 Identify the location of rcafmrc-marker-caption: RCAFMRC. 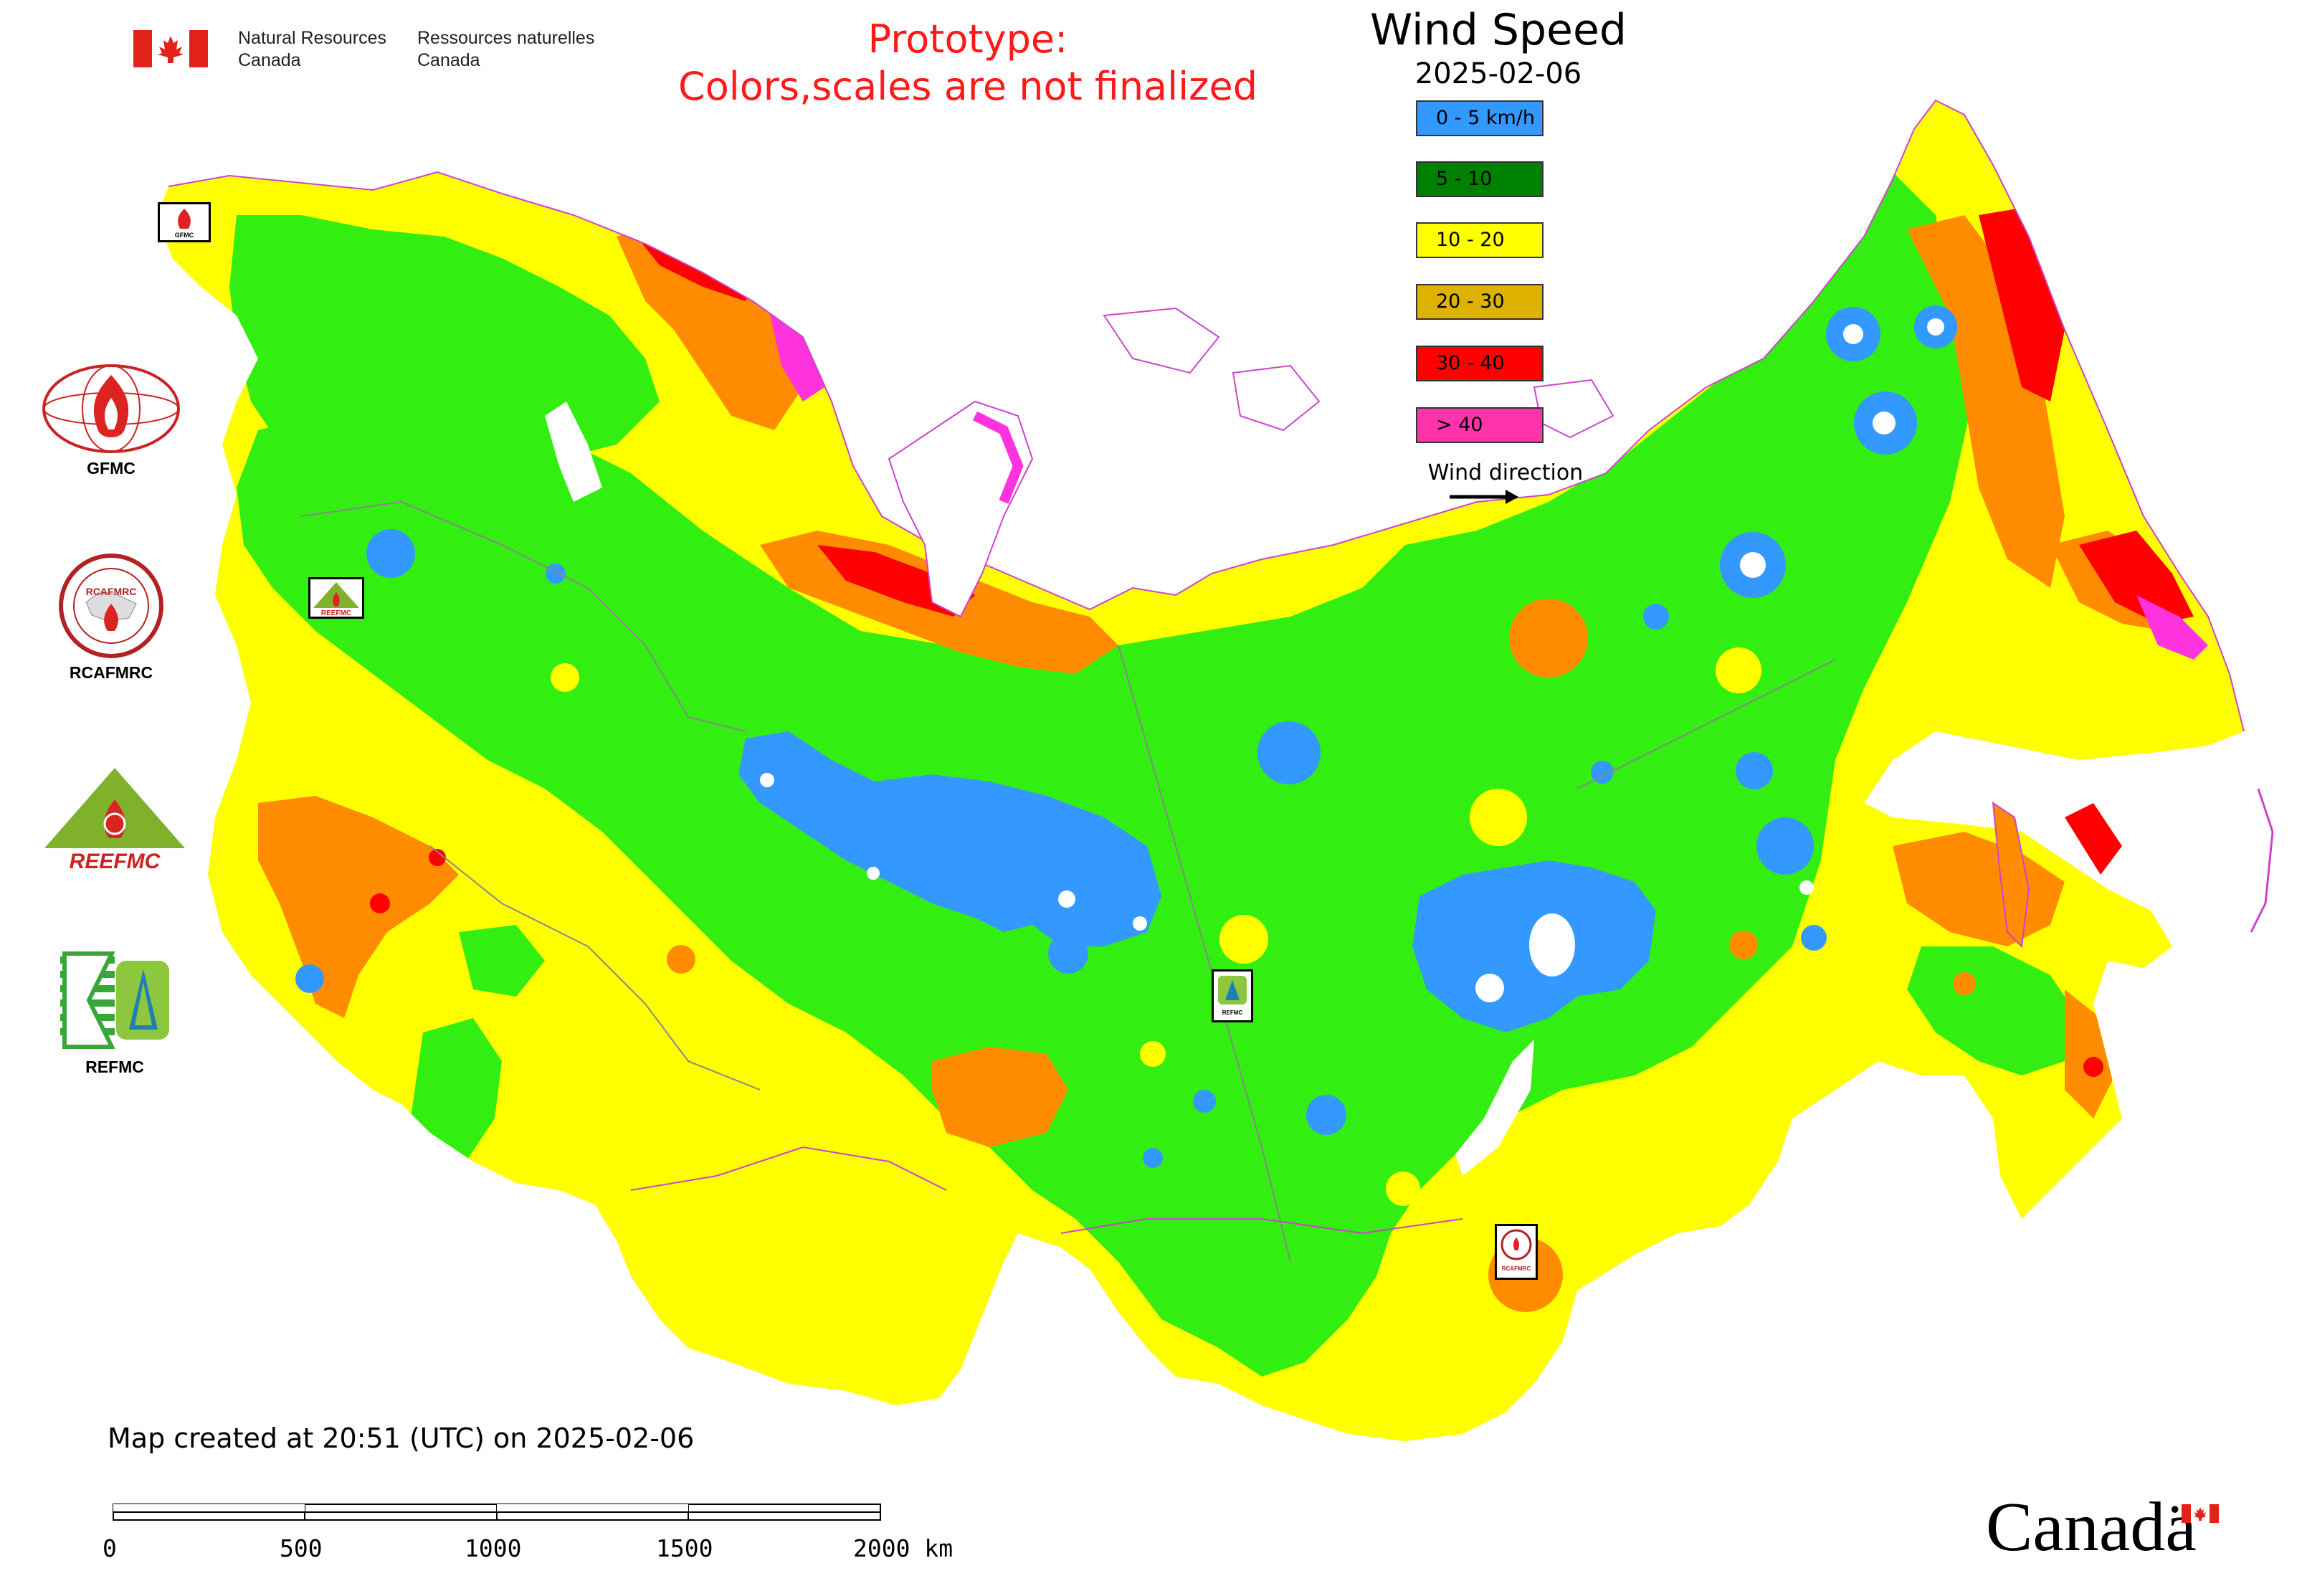
(1516, 1268).